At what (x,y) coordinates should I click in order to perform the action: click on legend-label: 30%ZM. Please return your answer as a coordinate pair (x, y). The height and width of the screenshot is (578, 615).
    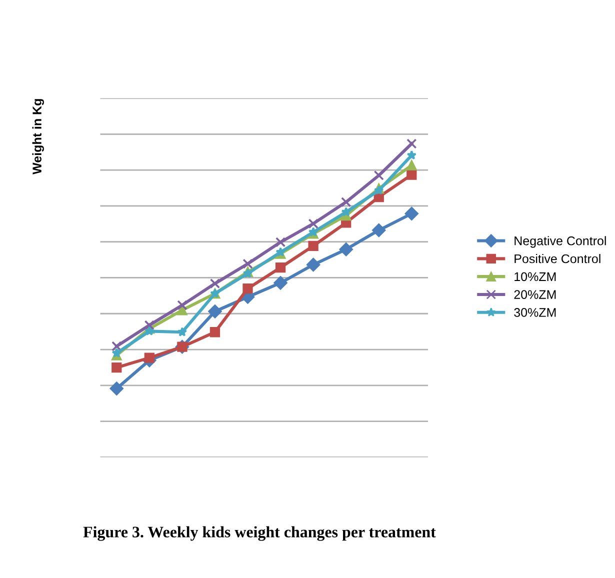
    Looking at the image, I should click on (535, 312).